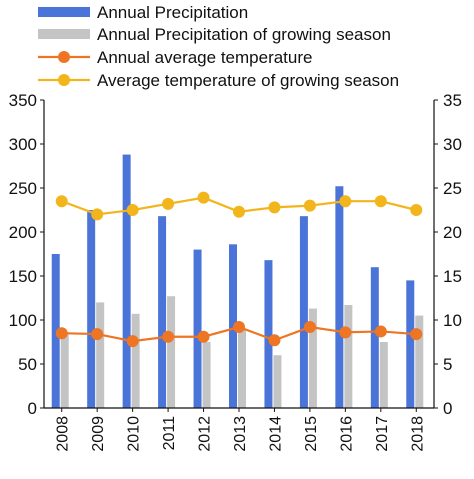  What do you see at coordinates (132, 210) in the screenshot?
I see `point-growing-season-temperature-2010` at bounding box center [132, 210].